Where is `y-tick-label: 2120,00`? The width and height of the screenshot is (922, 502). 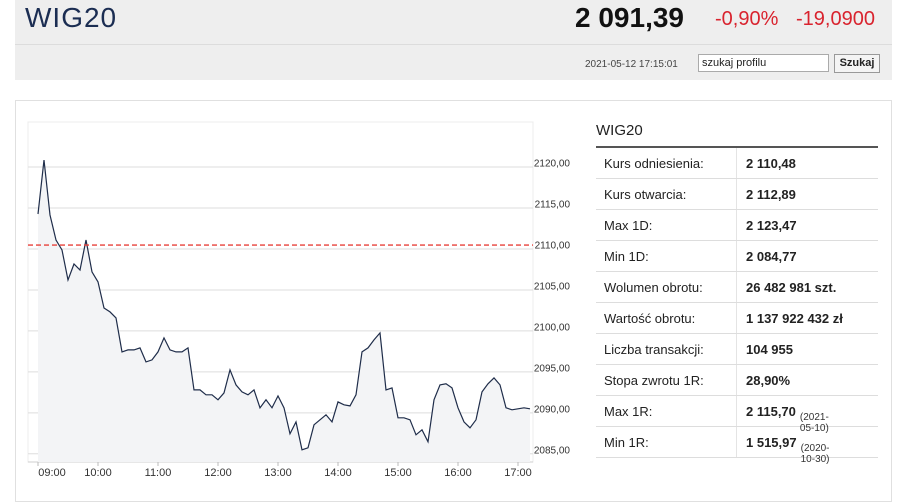 y-tick-label: 2120,00 is located at coordinates (552, 164).